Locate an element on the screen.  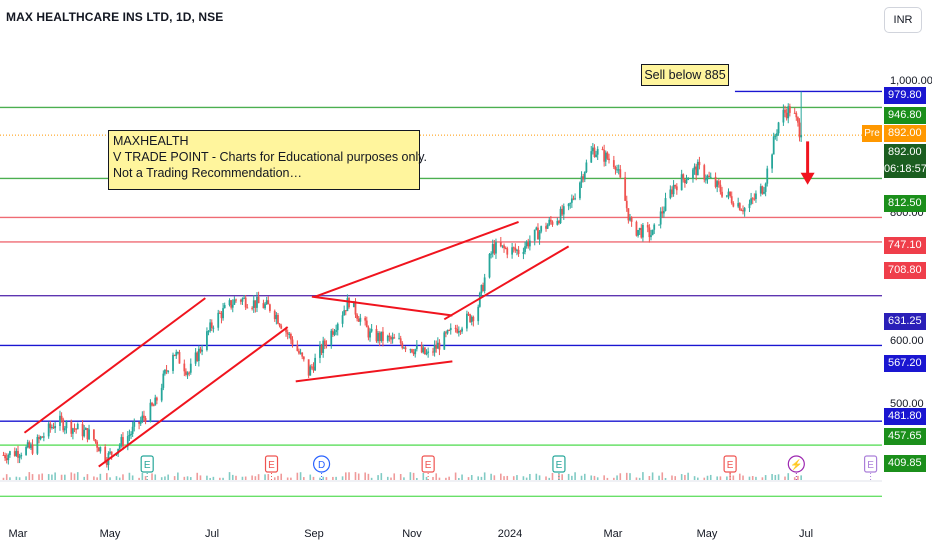
y-tick-label: 1,000.00 is located at coordinates (911, 81).